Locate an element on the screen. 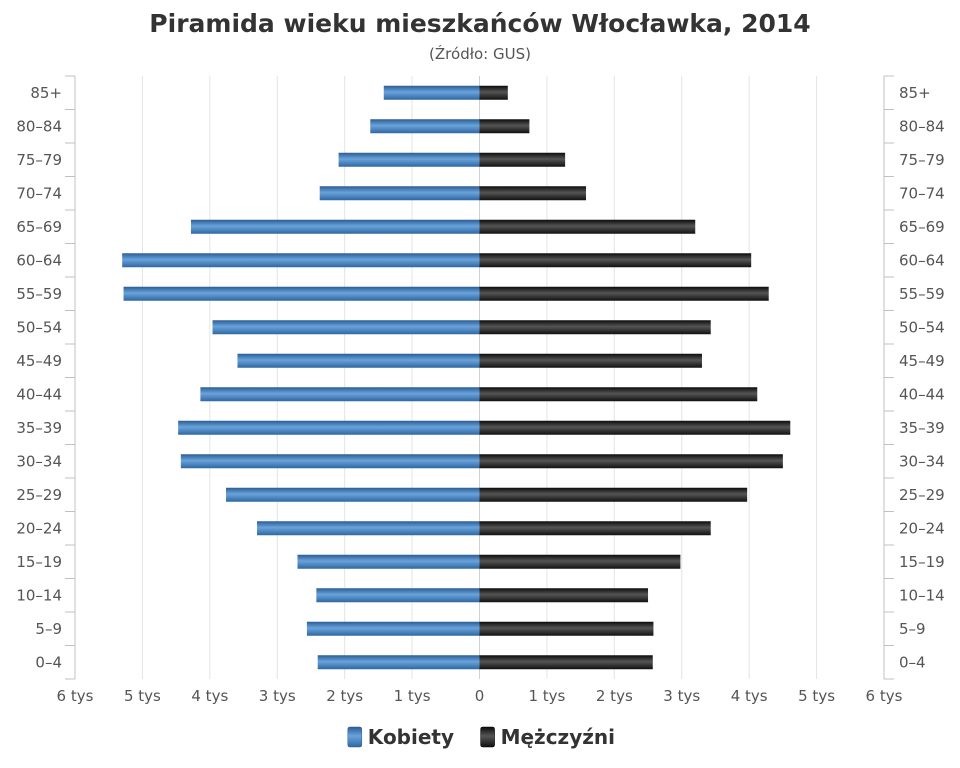  category-label-right: 35–39 is located at coordinates (922, 428).